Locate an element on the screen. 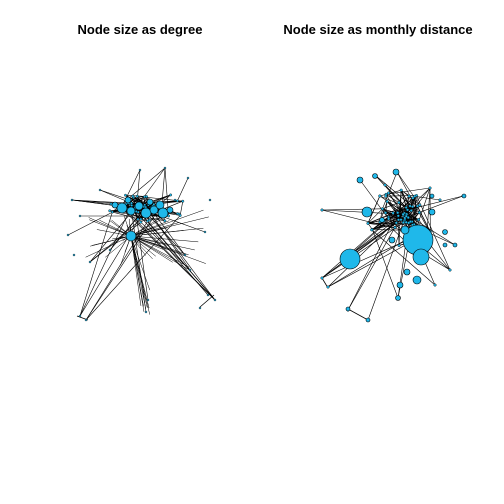 This screenshot has height=504, width=504. panel-title-monthly-distance: Node size as monthly distance is located at coordinates (378, 29).